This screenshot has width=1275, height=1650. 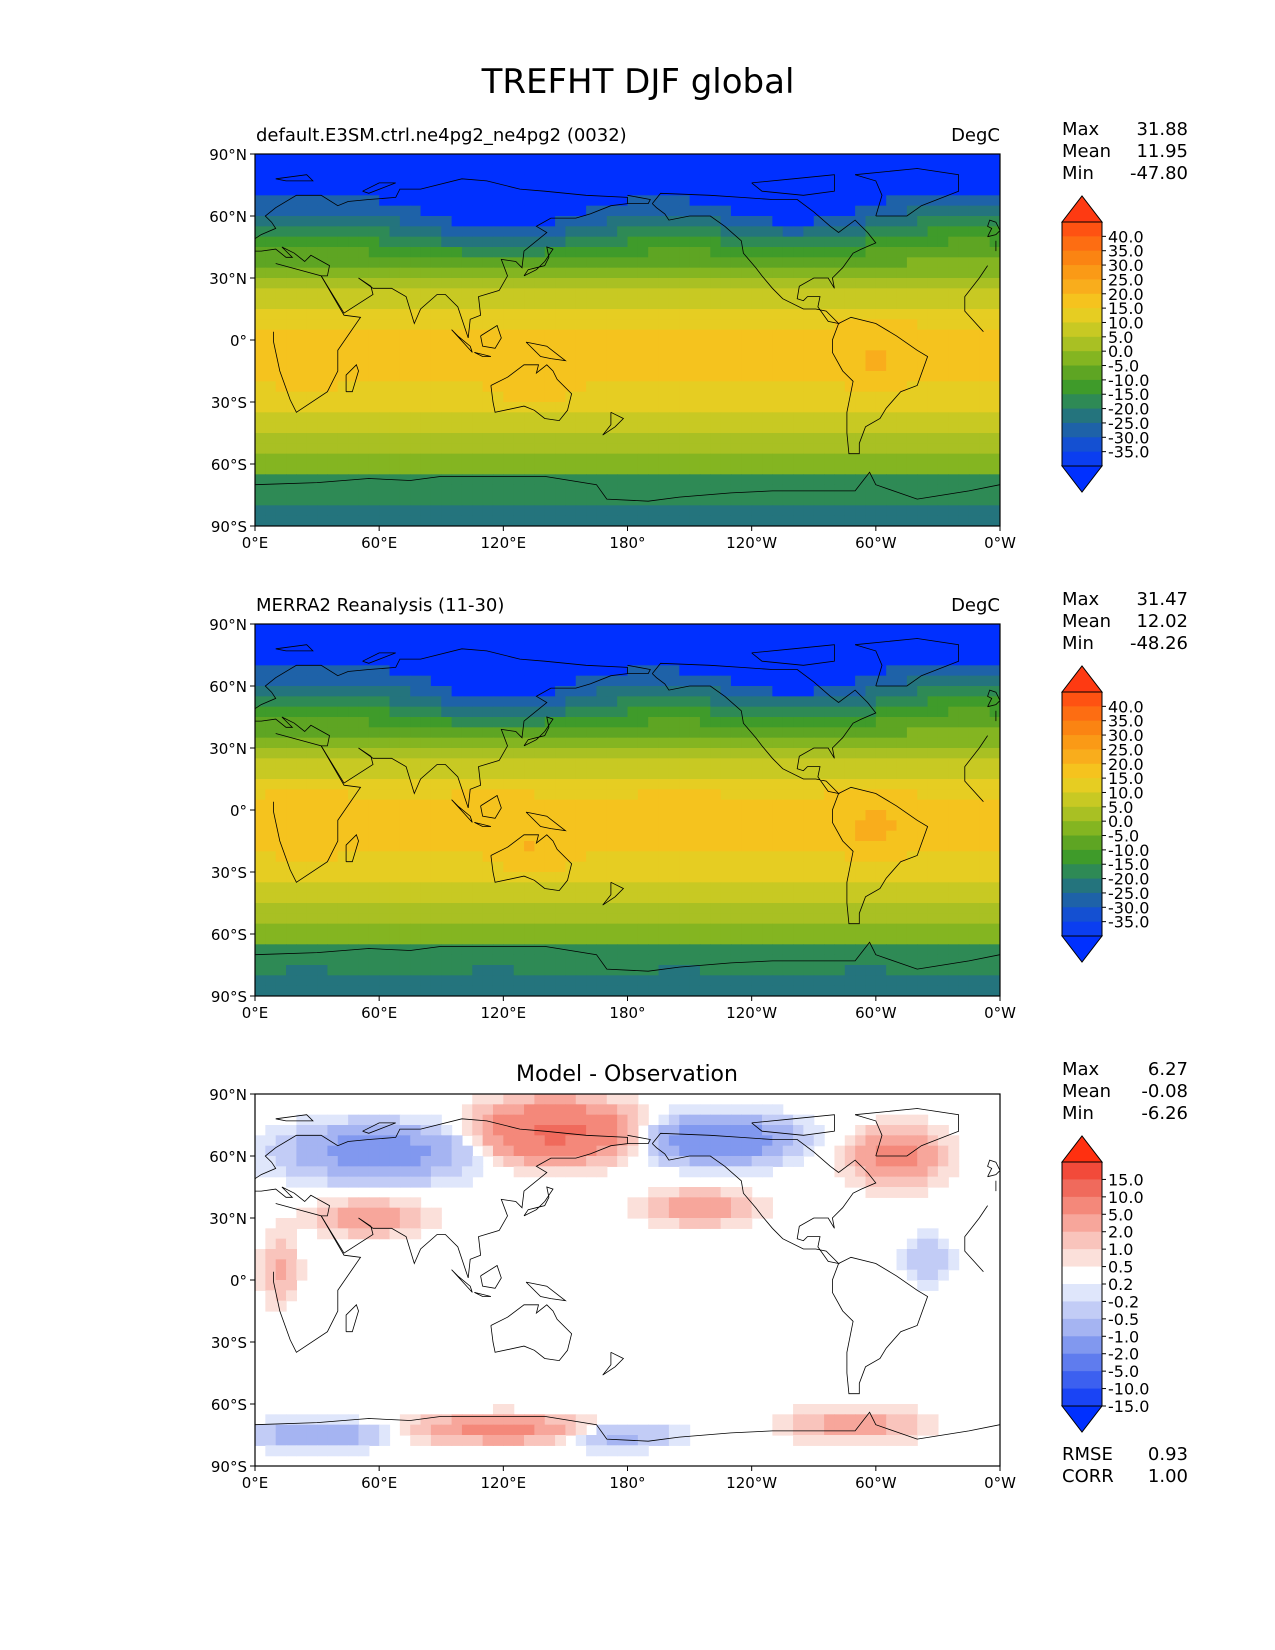 What do you see at coordinates (1081, 129) in the screenshot?
I see `stat-label: Max` at bounding box center [1081, 129].